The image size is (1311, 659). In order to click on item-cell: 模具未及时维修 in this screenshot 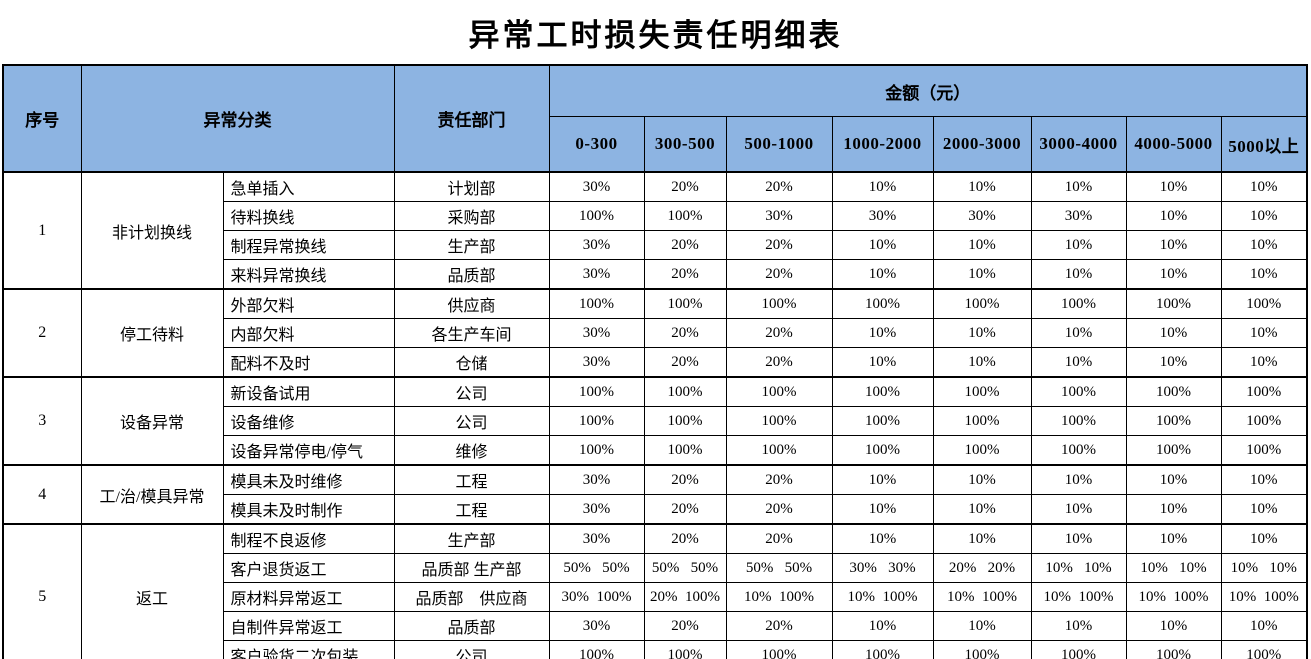, I will do `click(308, 479)`.